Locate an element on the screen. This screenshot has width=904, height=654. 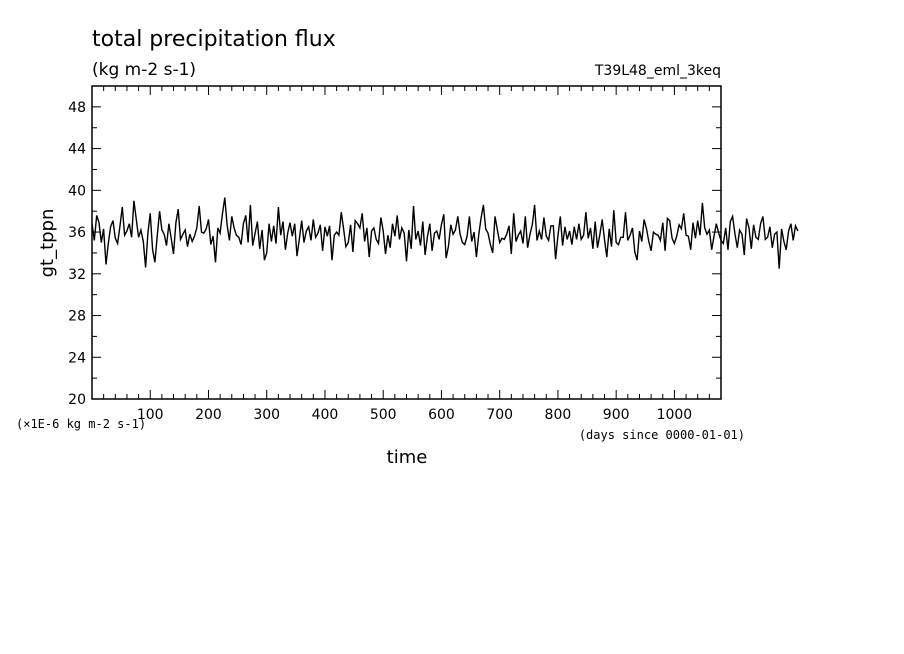
x-tick-label: 900 is located at coordinates (616, 415).